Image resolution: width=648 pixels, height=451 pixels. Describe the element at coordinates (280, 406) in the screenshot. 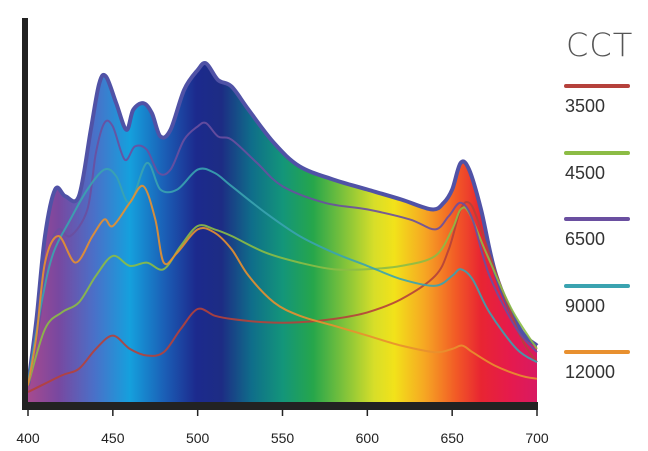

I see `bottom-axis-bar` at that location.